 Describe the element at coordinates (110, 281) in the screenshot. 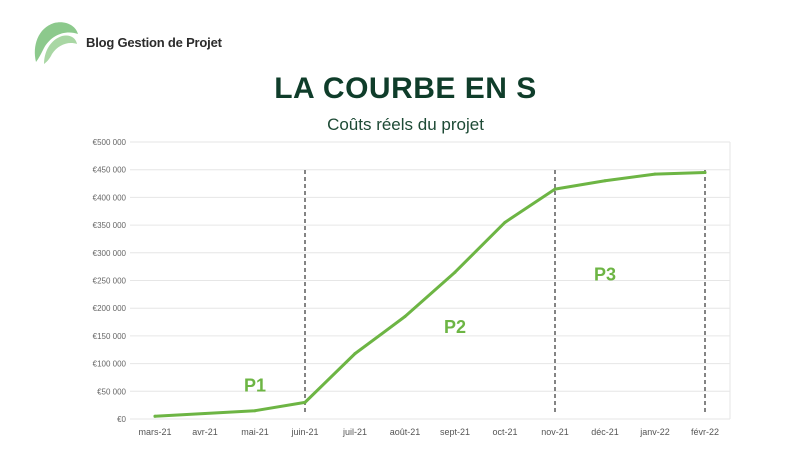

I see `y-tick-label: €250 000` at that location.